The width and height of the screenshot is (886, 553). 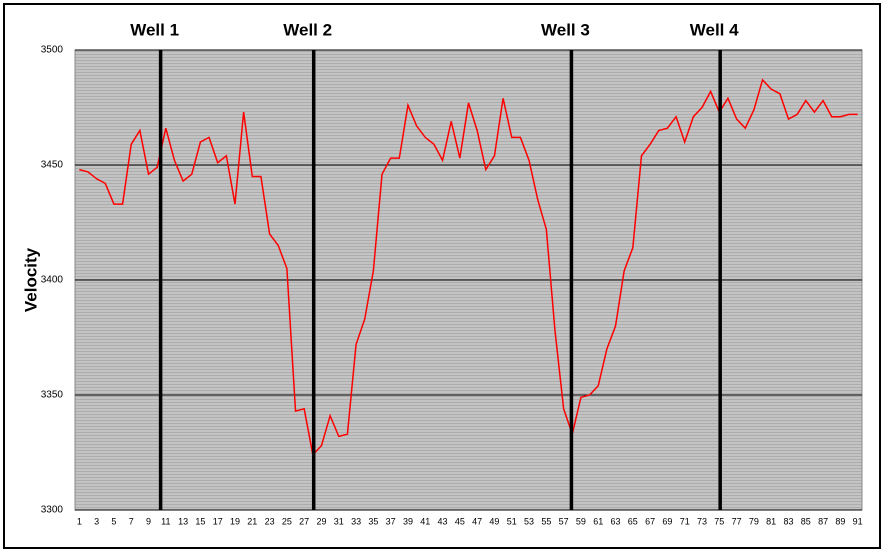 I want to click on x-tick-label: 69, so click(x=667, y=521).